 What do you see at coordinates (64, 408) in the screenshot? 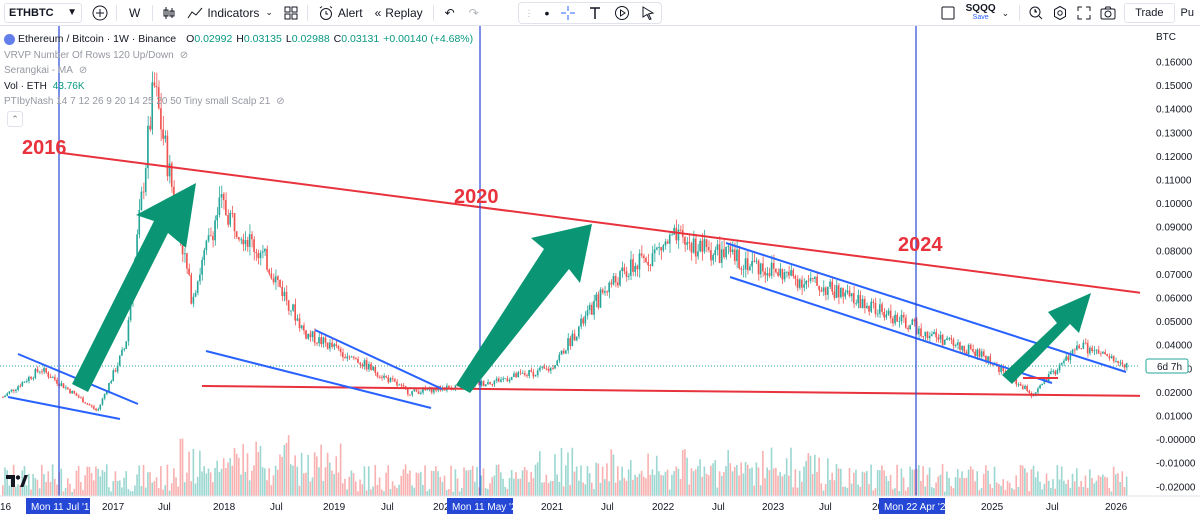
I see `channel-2016-lower` at bounding box center [64, 408].